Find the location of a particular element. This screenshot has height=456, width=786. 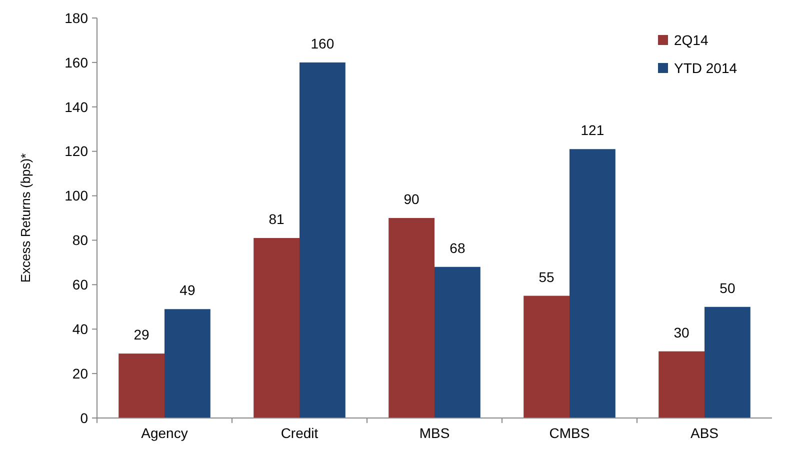

x-tick-label: Credit is located at coordinates (299, 433).